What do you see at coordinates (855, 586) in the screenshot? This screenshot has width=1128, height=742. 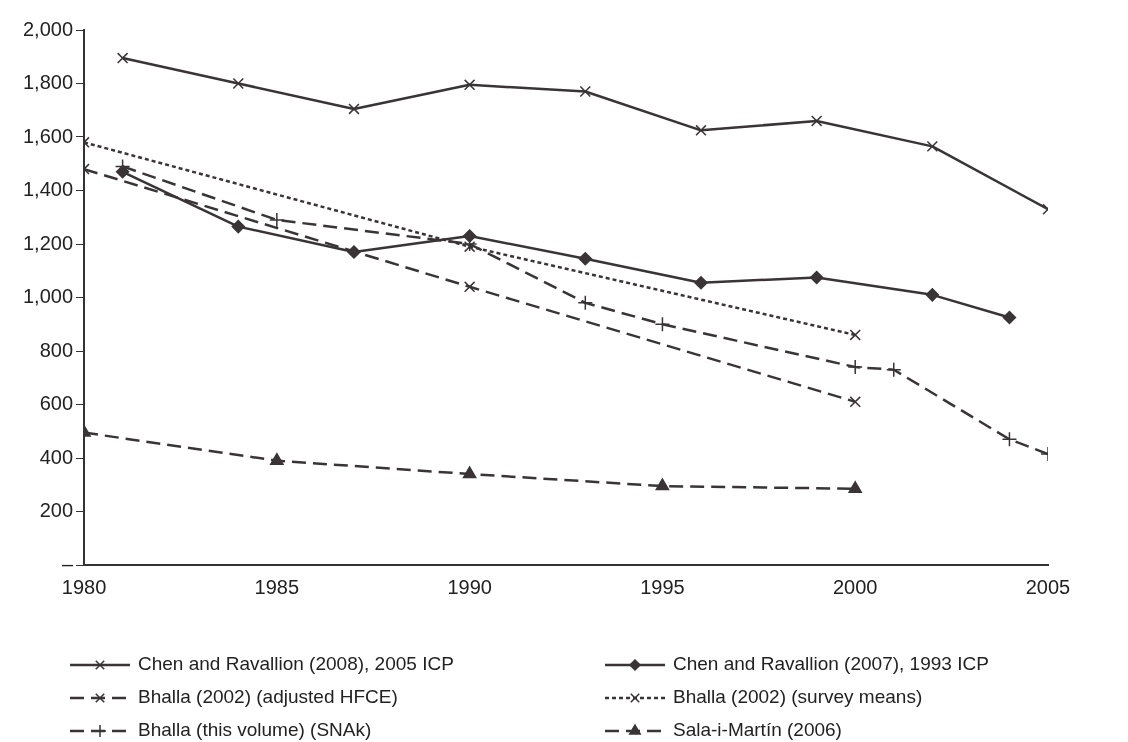 I see `x-tick-label: 2000` at bounding box center [855, 586].